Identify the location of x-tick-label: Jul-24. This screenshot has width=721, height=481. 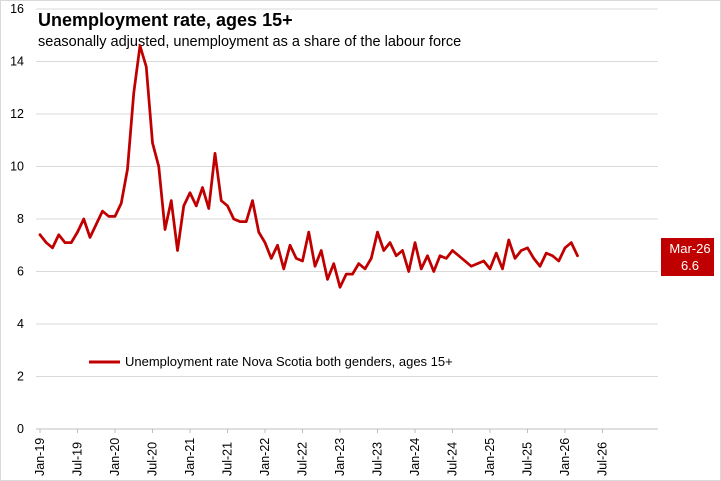
(453, 459).